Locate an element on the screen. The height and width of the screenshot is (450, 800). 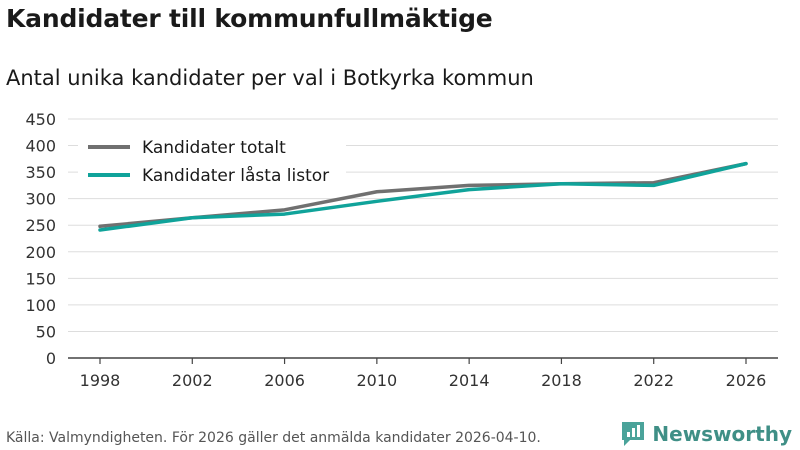
legend-background is located at coordinates (212, 159).